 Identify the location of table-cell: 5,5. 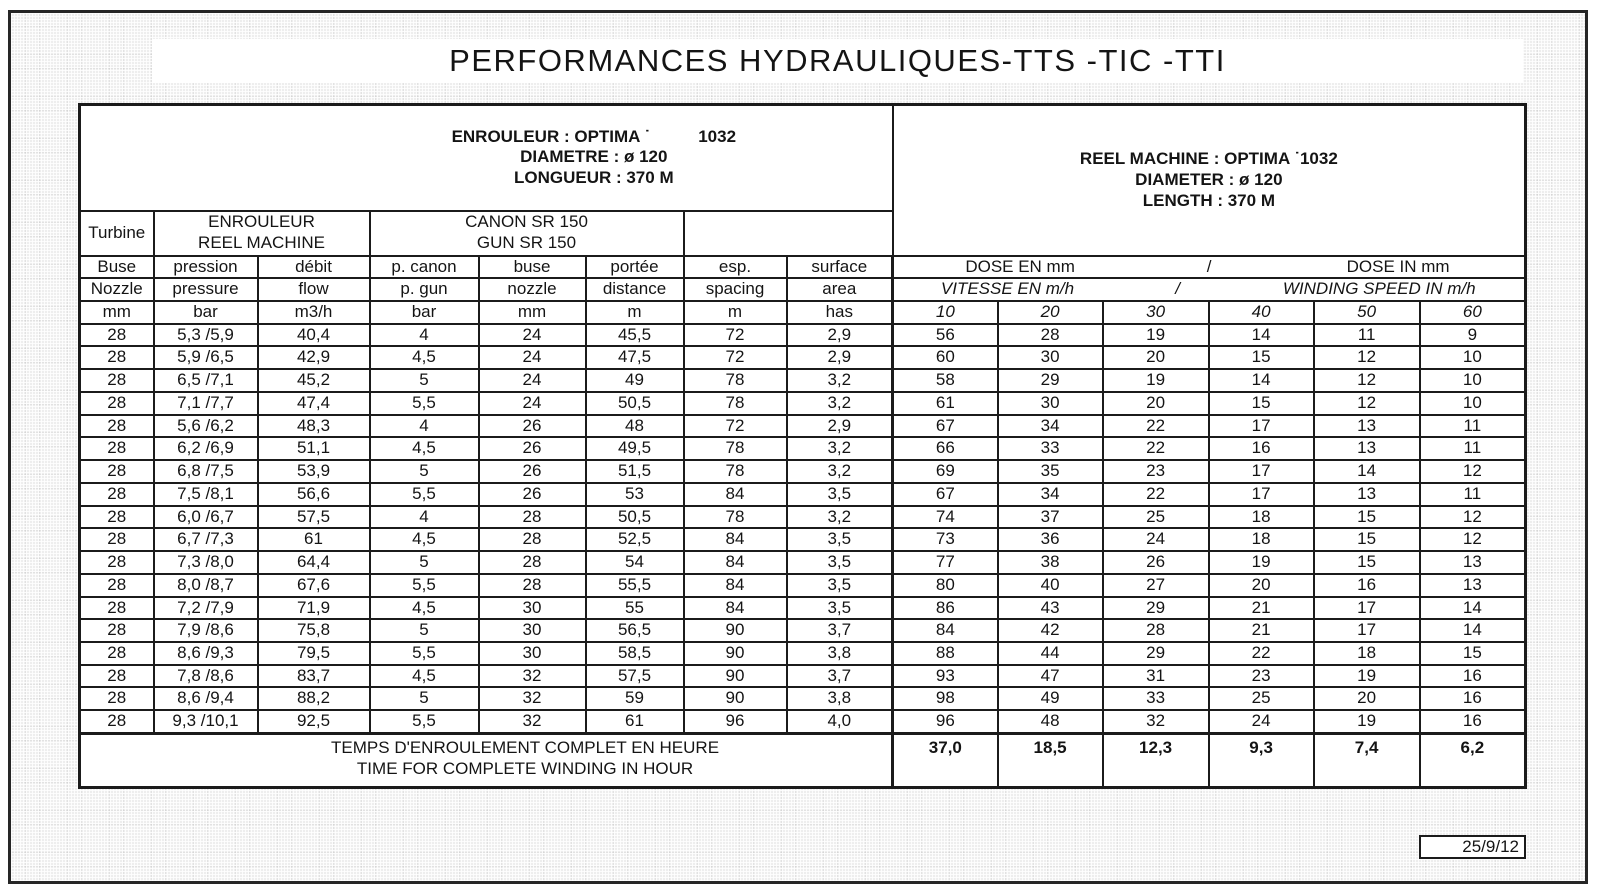
(424, 403).